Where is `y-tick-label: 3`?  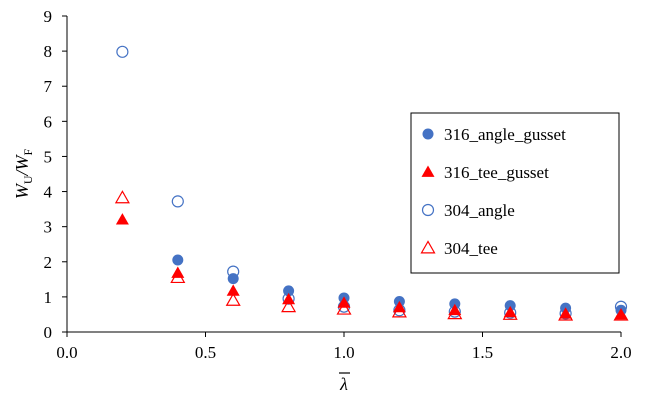
y-tick-label: 3 is located at coordinates (48, 227).